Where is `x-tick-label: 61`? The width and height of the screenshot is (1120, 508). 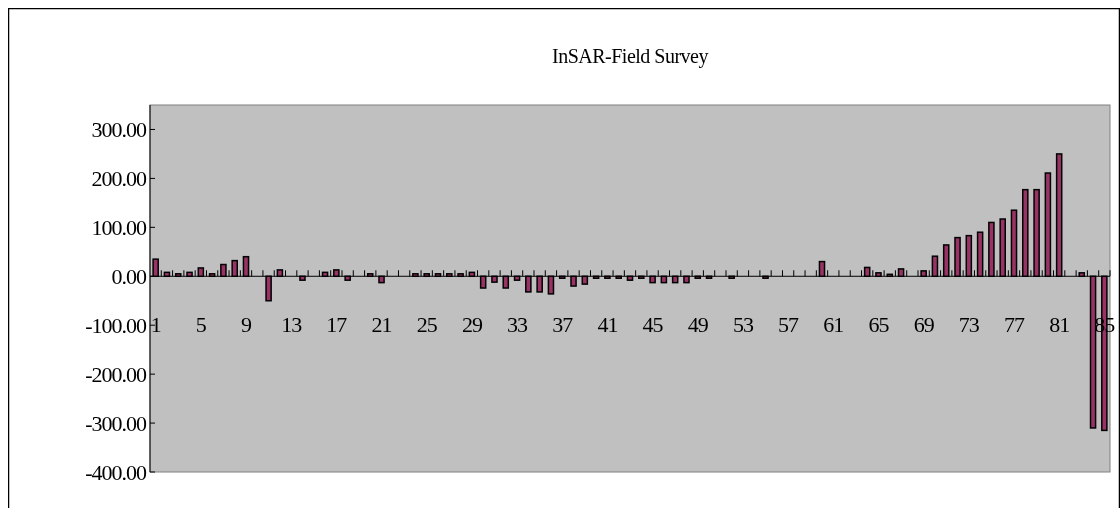 x-tick-label: 61 is located at coordinates (833, 325).